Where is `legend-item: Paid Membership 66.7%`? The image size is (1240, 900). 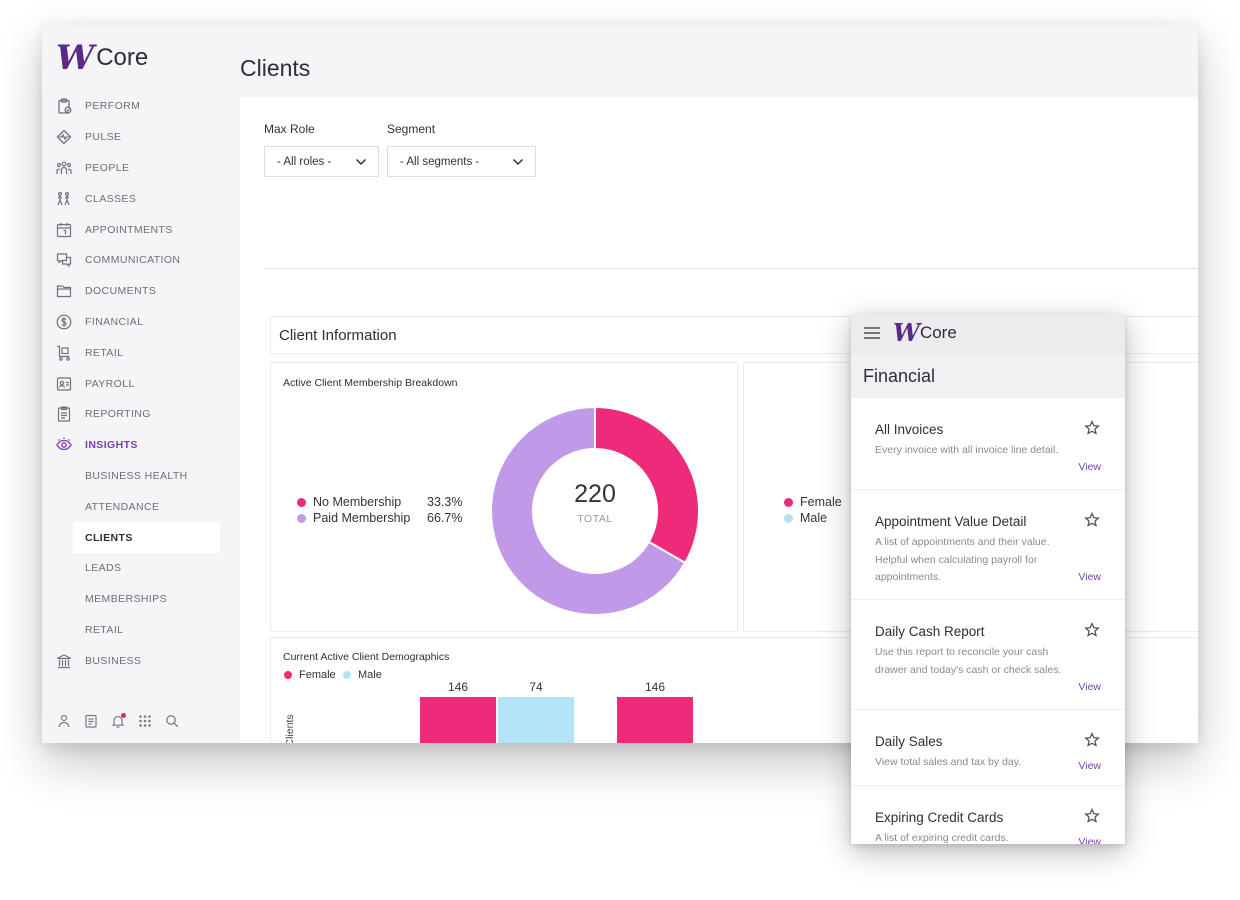 legend-item: Paid Membership 66.7% is located at coordinates (379, 518).